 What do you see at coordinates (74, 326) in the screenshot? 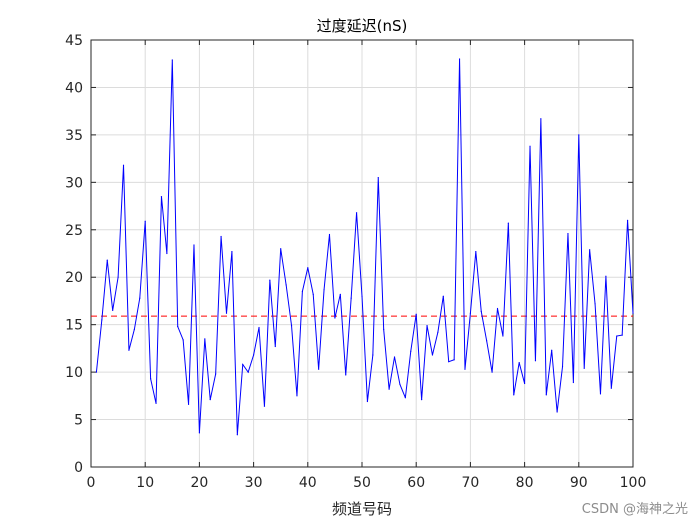
I see `y-tick-label: 15` at bounding box center [74, 326].